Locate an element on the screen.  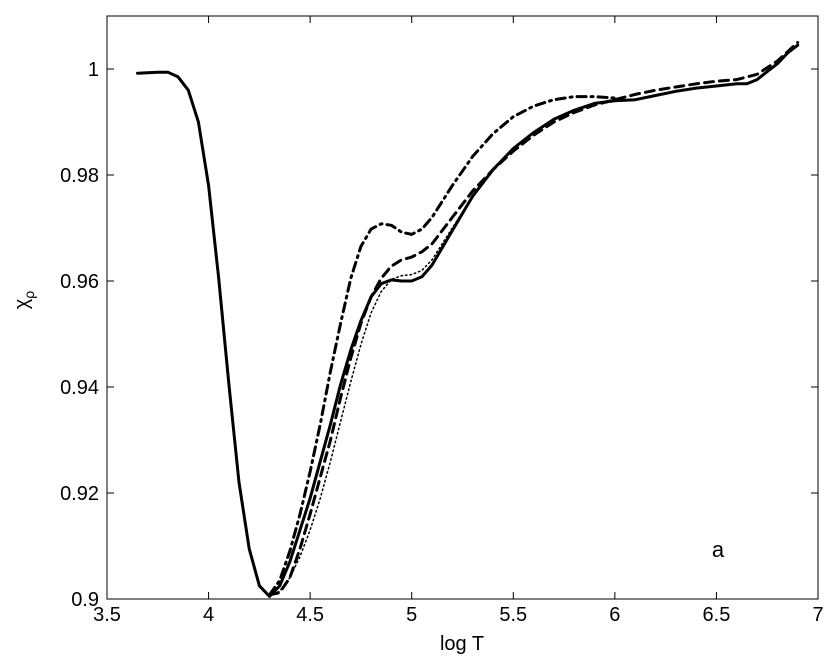
x-tick-label: 5.5 is located at coordinates (513, 615).